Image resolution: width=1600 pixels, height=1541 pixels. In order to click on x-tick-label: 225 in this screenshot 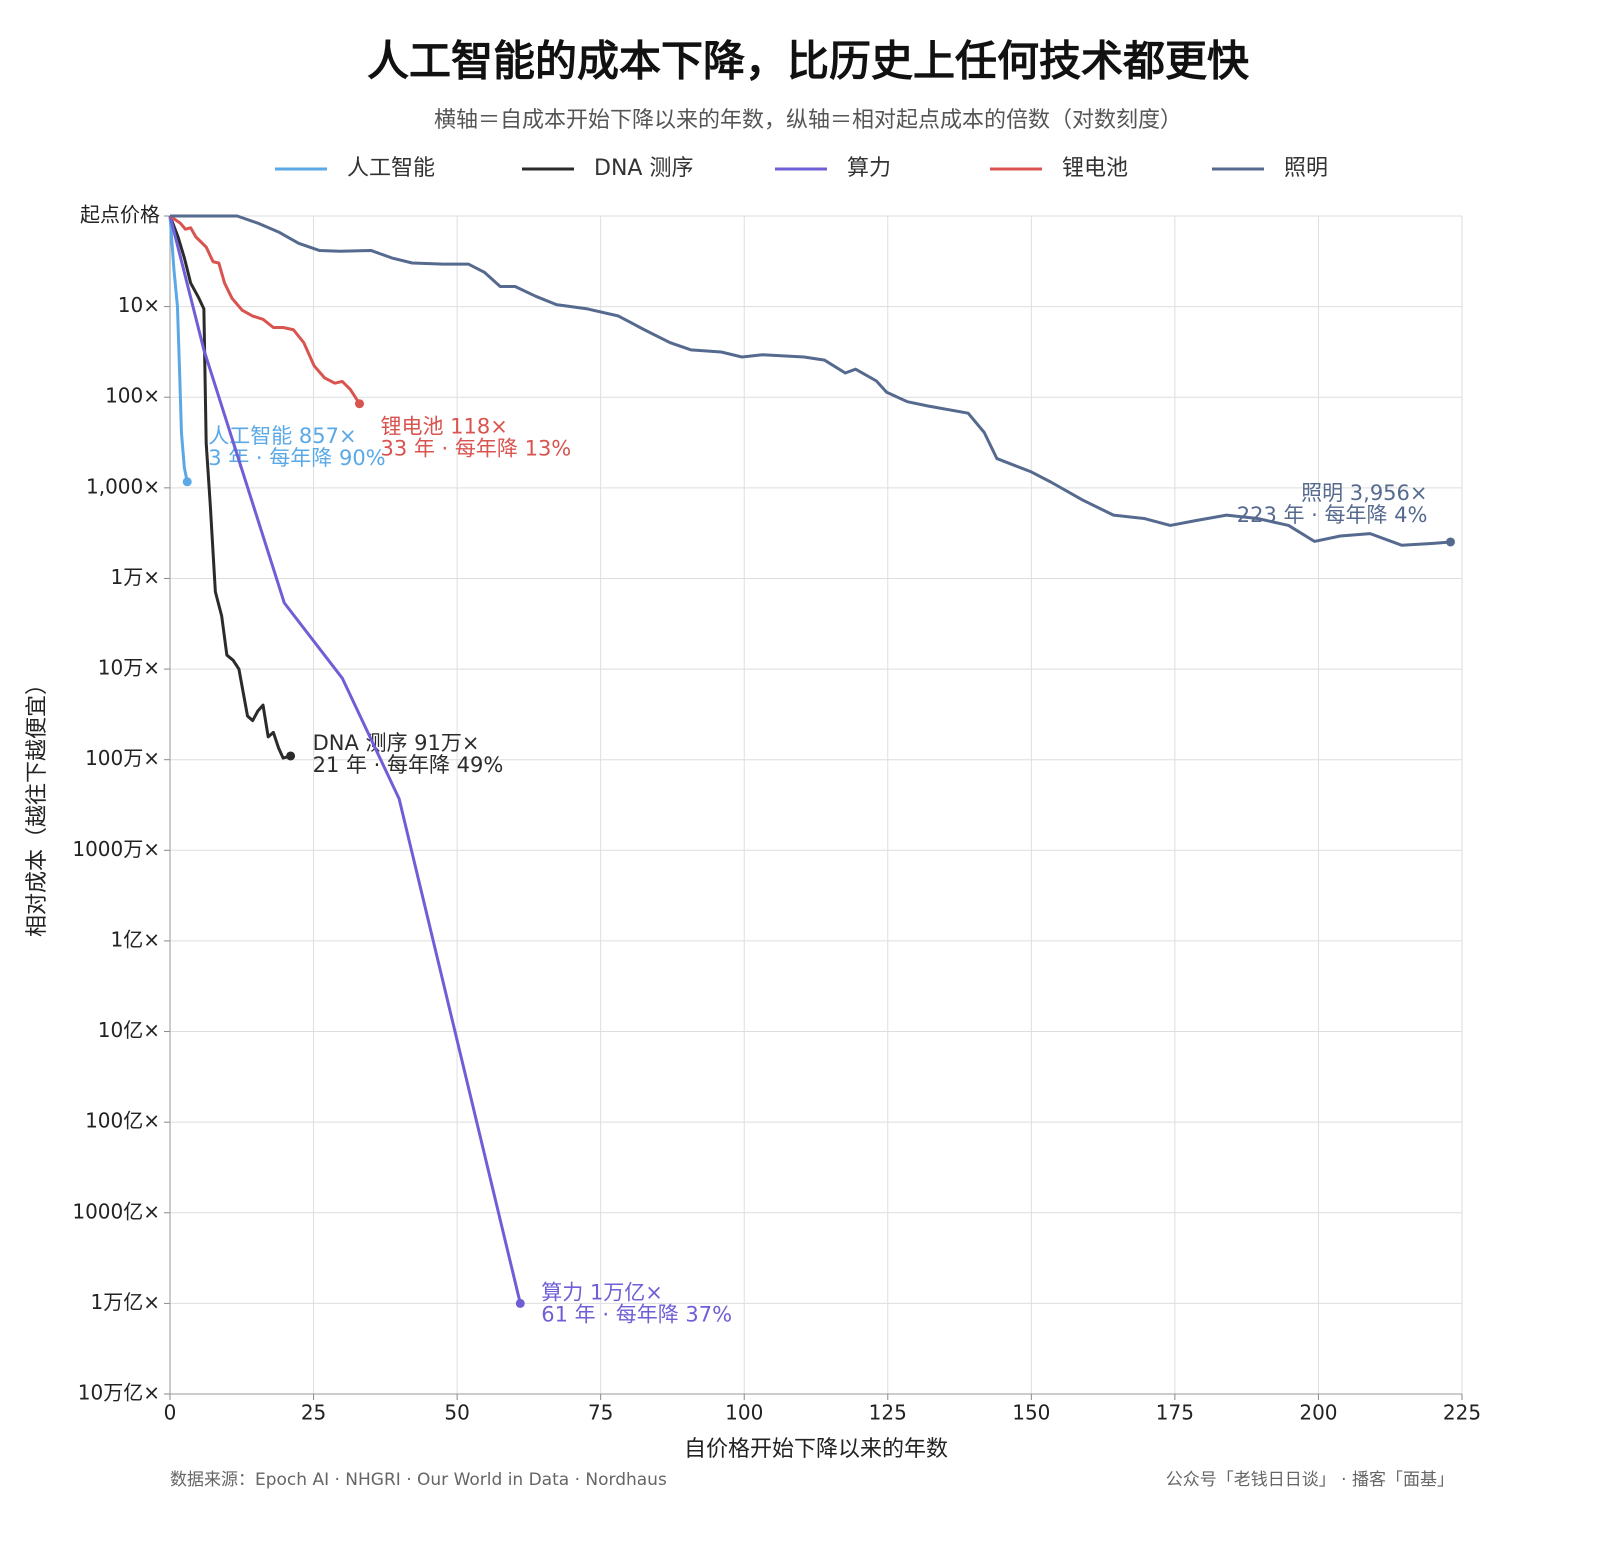, I will do `click(1462, 1413)`.